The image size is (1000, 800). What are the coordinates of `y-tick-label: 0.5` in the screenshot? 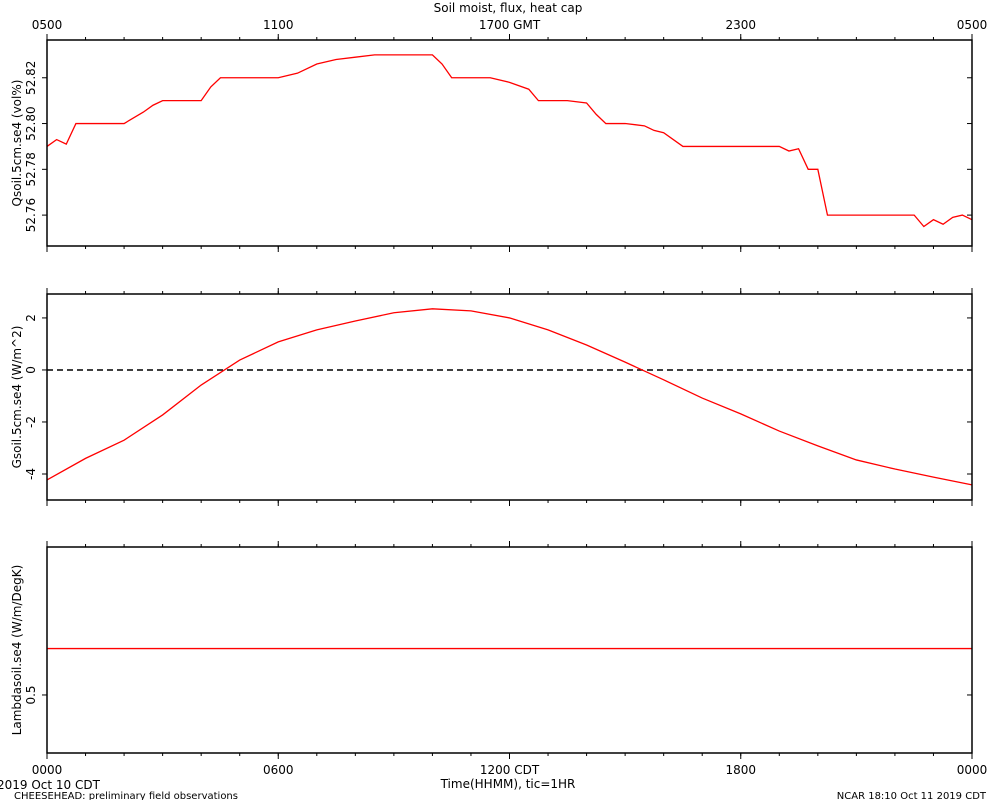 It's located at (31, 694).